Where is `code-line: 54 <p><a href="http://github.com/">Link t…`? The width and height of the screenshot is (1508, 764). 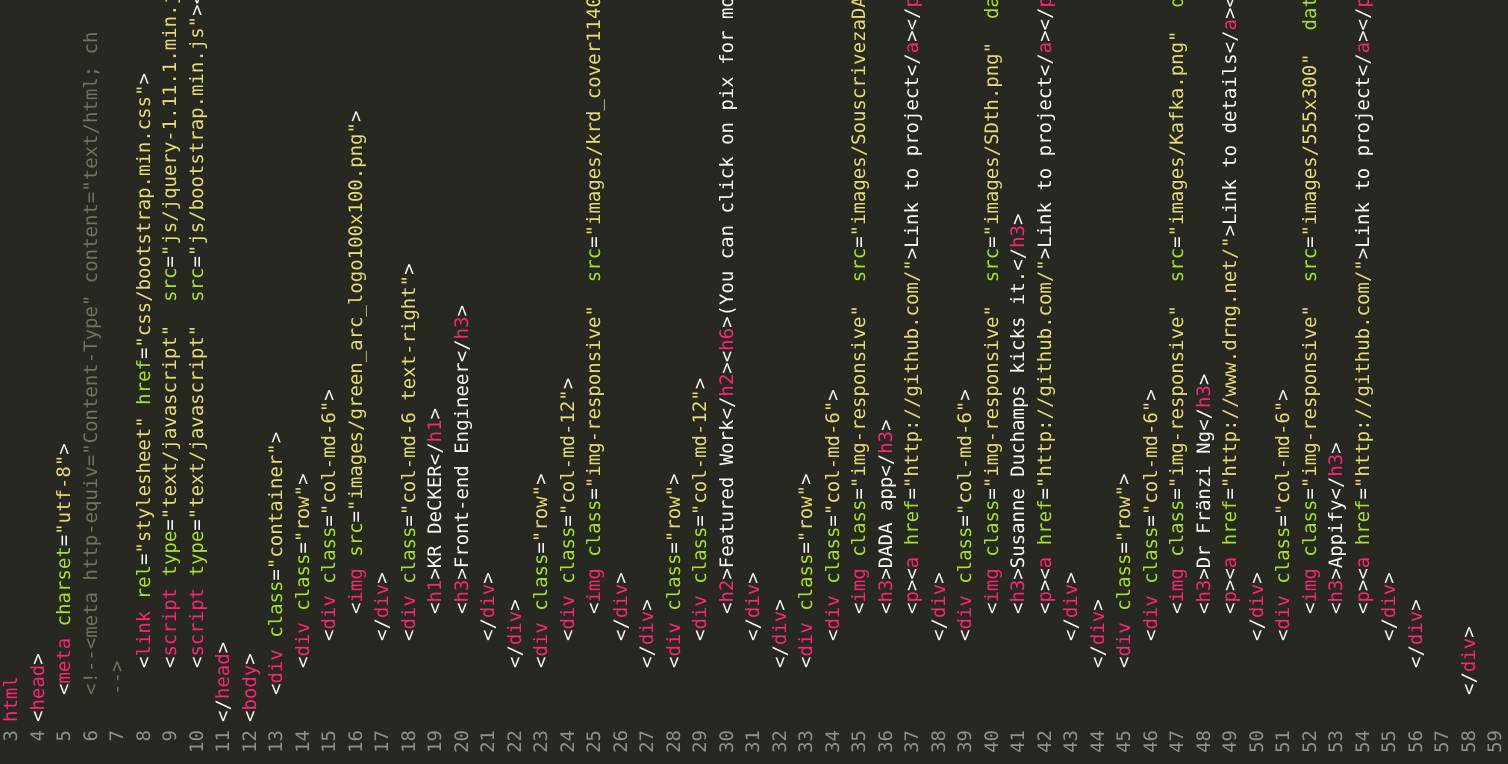 code-line: 54 <p><a href="http://github.com/">Link t… is located at coordinates (1363, 382).